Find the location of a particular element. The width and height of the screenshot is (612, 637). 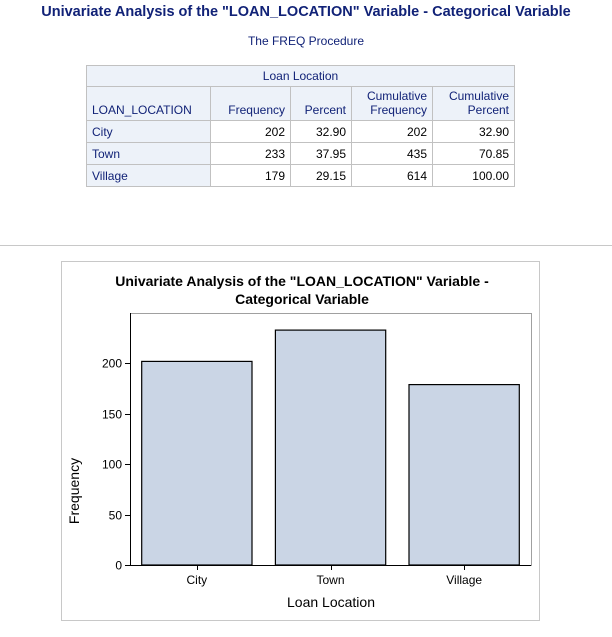

cell-percent: 32.90 is located at coordinates (321, 131).